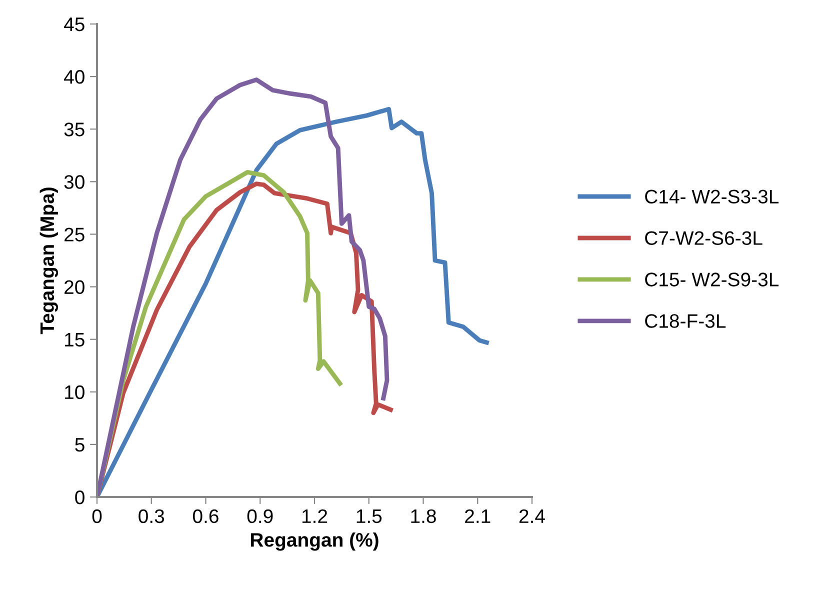 The image size is (813, 590). What do you see at coordinates (712, 197) in the screenshot?
I see `legend-label: C14- W2-S3-3L` at bounding box center [712, 197].